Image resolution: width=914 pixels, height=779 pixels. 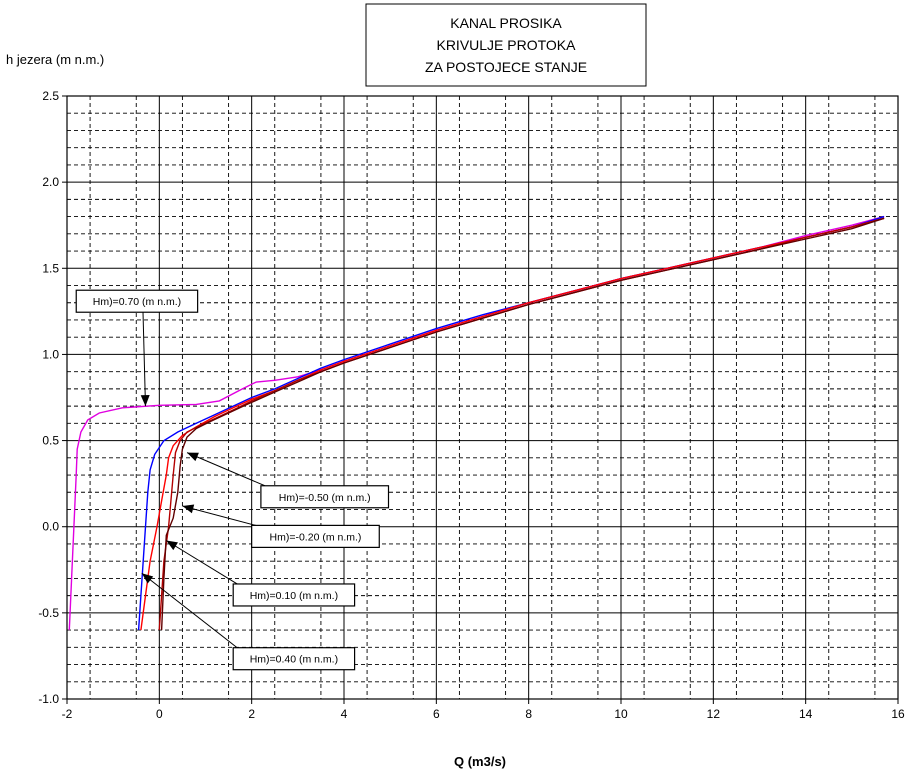 I want to click on x-tick-label: 10, so click(x=621, y=714).